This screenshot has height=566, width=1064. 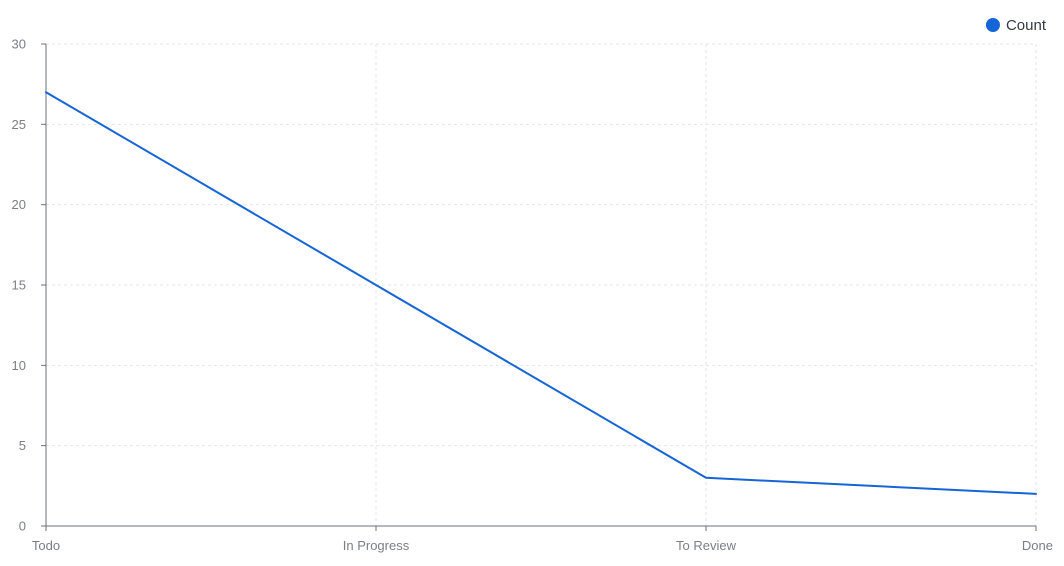 I want to click on x-tick-label: Done, so click(x=1037, y=545).